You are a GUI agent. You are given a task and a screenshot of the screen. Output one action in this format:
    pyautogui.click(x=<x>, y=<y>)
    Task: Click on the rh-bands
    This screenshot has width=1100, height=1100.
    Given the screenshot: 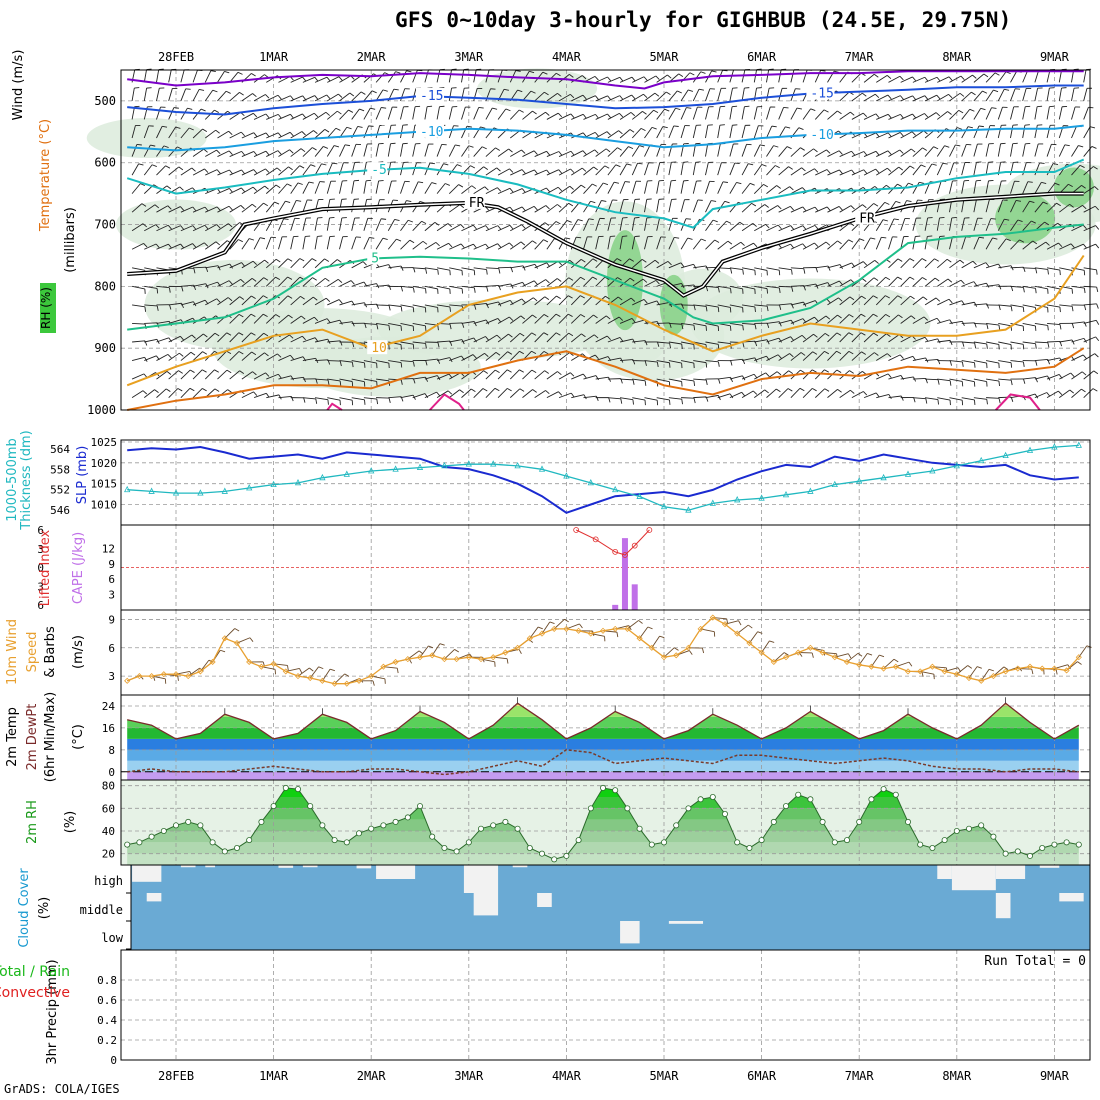 What is the action you would take?
    pyautogui.click(x=603, y=826)
    